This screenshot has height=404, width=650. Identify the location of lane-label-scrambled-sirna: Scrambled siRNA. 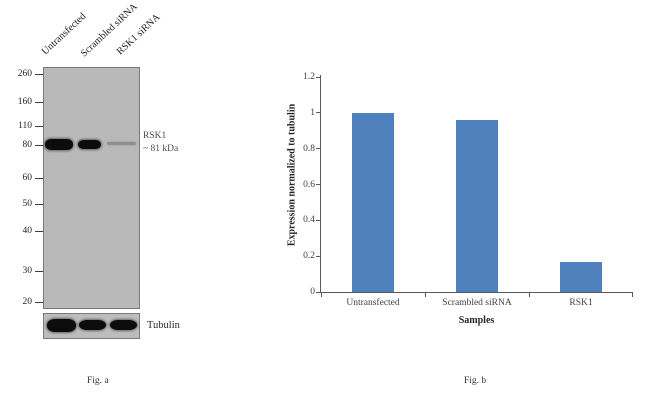
(109, 30).